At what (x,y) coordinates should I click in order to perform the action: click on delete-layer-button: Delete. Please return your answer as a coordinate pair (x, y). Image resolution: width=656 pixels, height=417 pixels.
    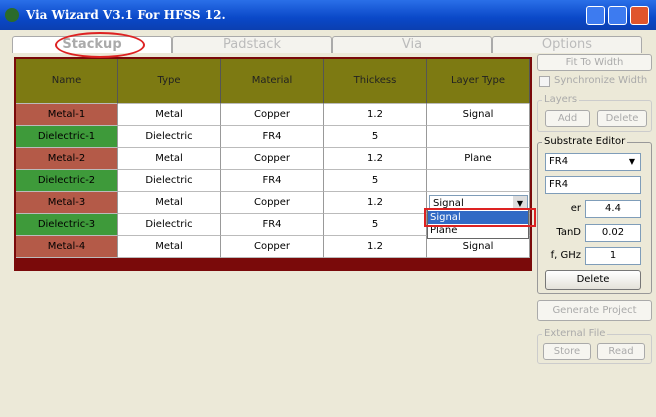
    Looking at the image, I should click on (622, 118).